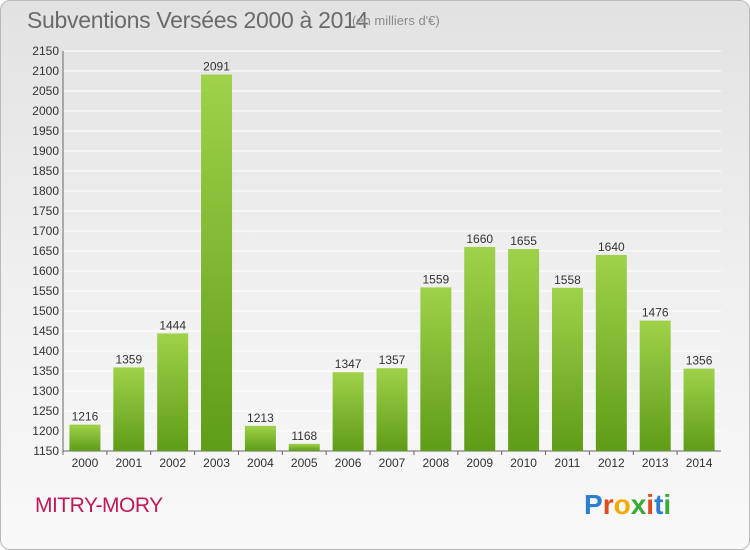 The height and width of the screenshot is (550, 750). What do you see at coordinates (622, 504) in the screenshot?
I see `logo-letter: o` at bounding box center [622, 504].